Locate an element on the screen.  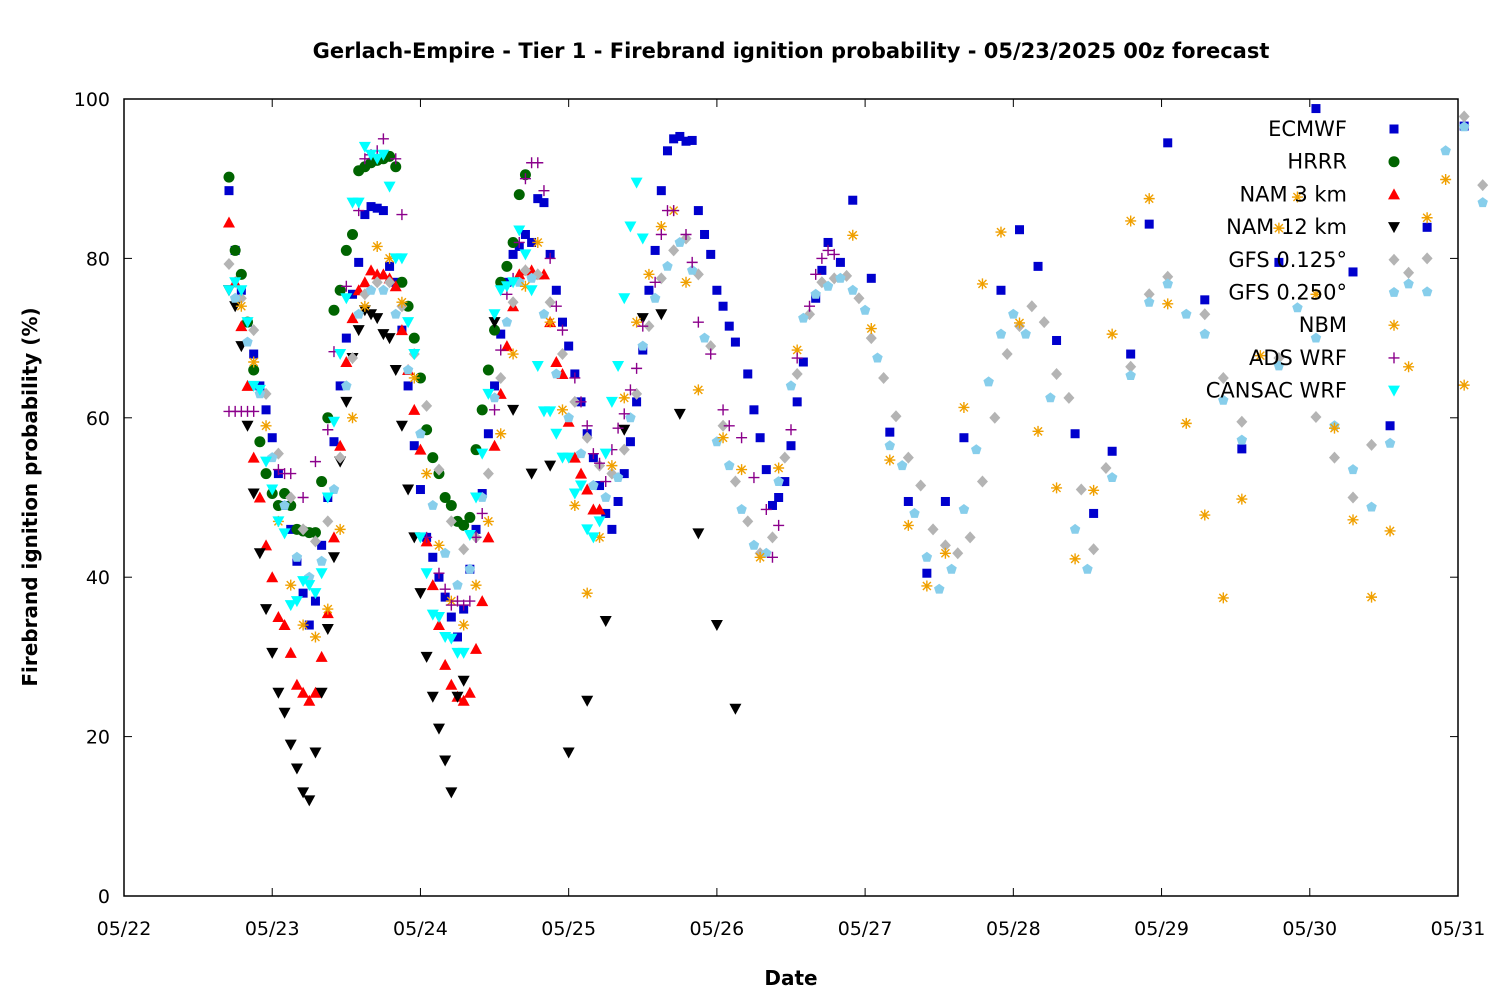
legend-label: CANSAC WRF is located at coordinates (1276, 391).